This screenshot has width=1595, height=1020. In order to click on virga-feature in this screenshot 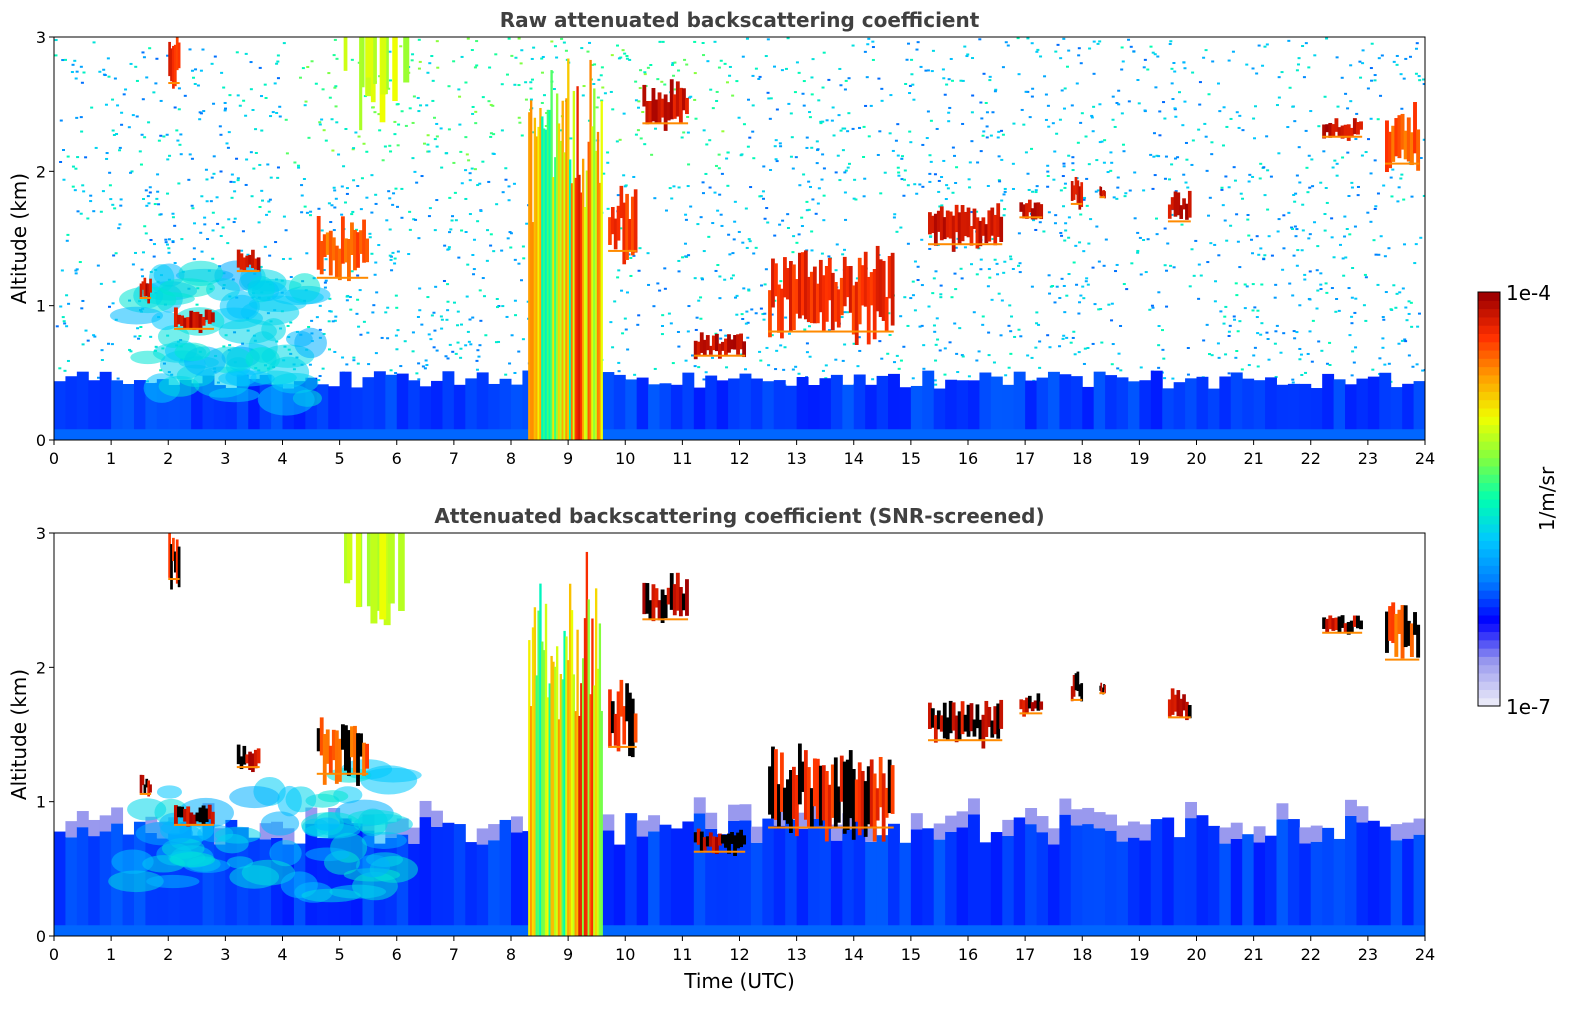, I will do `click(361, 84)`.